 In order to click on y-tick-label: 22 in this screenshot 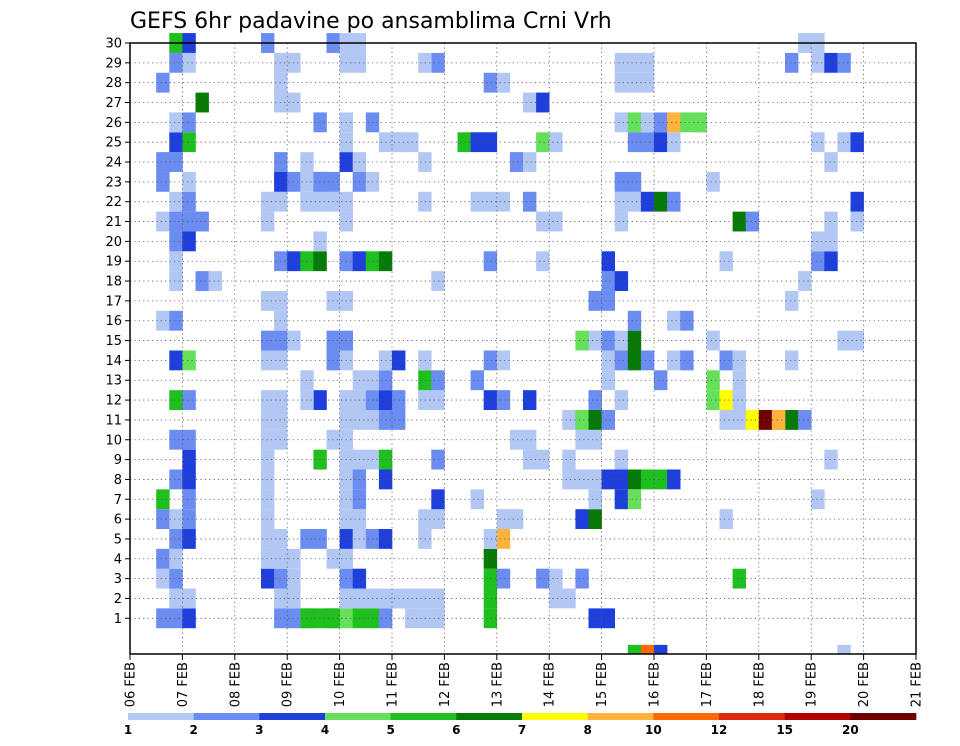, I will do `click(113, 202)`.